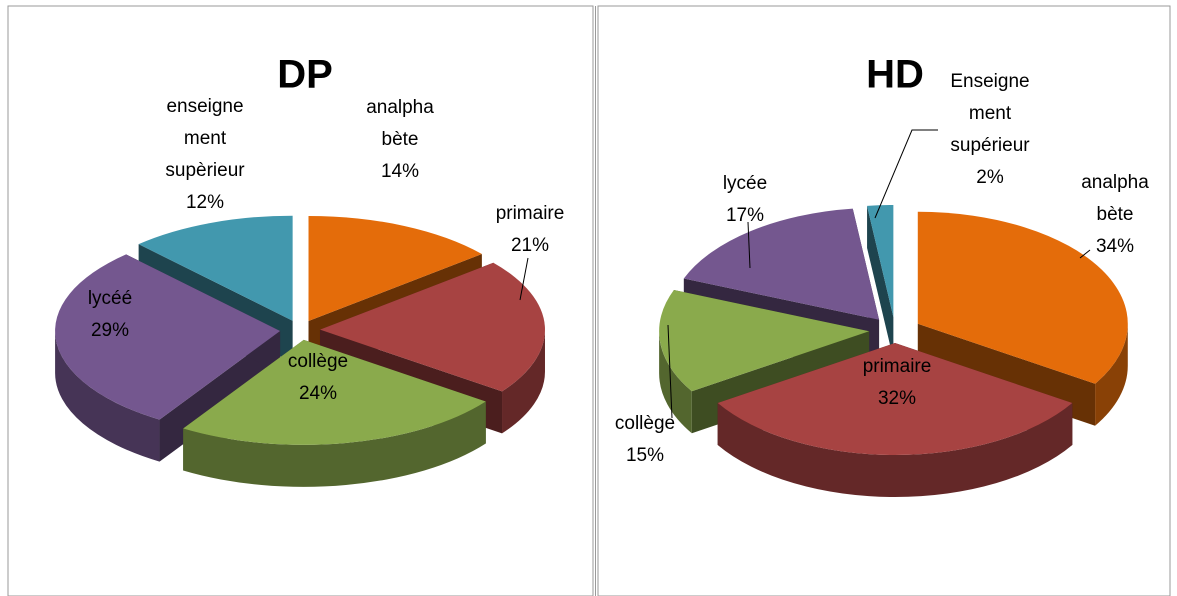 The image size is (1177, 596). I want to click on data-label: lycée 17%, so click(745, 200).